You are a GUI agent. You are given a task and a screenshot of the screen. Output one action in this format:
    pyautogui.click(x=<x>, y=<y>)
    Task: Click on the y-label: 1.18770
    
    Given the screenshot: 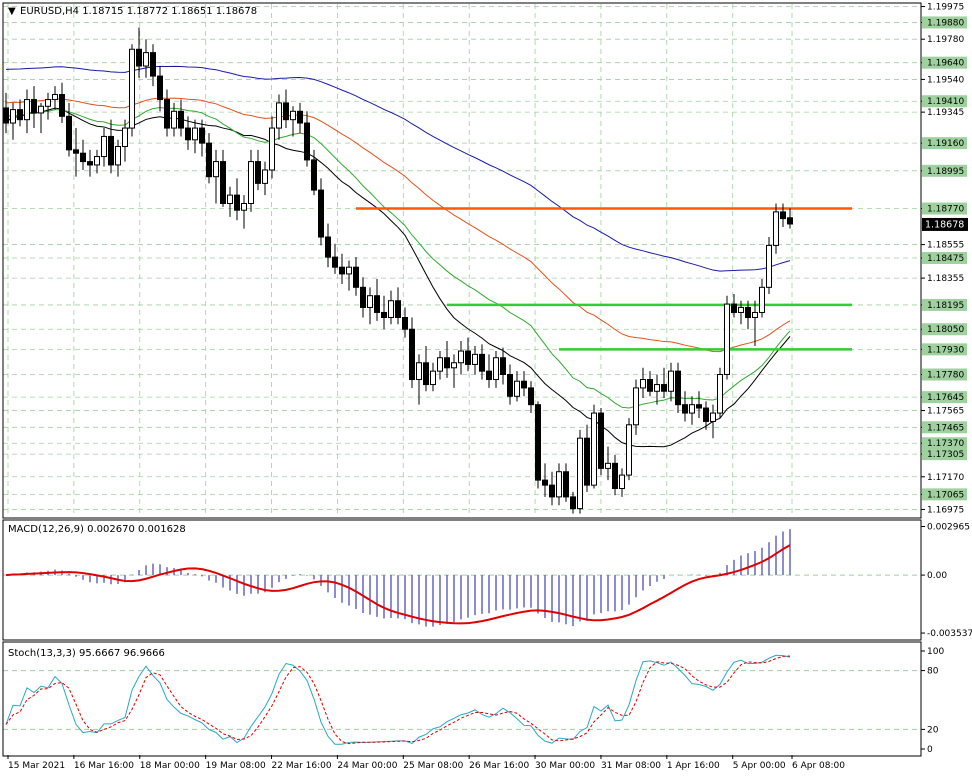 What is the action you would take?
    pyautogui.click(x=945, y=210)
    